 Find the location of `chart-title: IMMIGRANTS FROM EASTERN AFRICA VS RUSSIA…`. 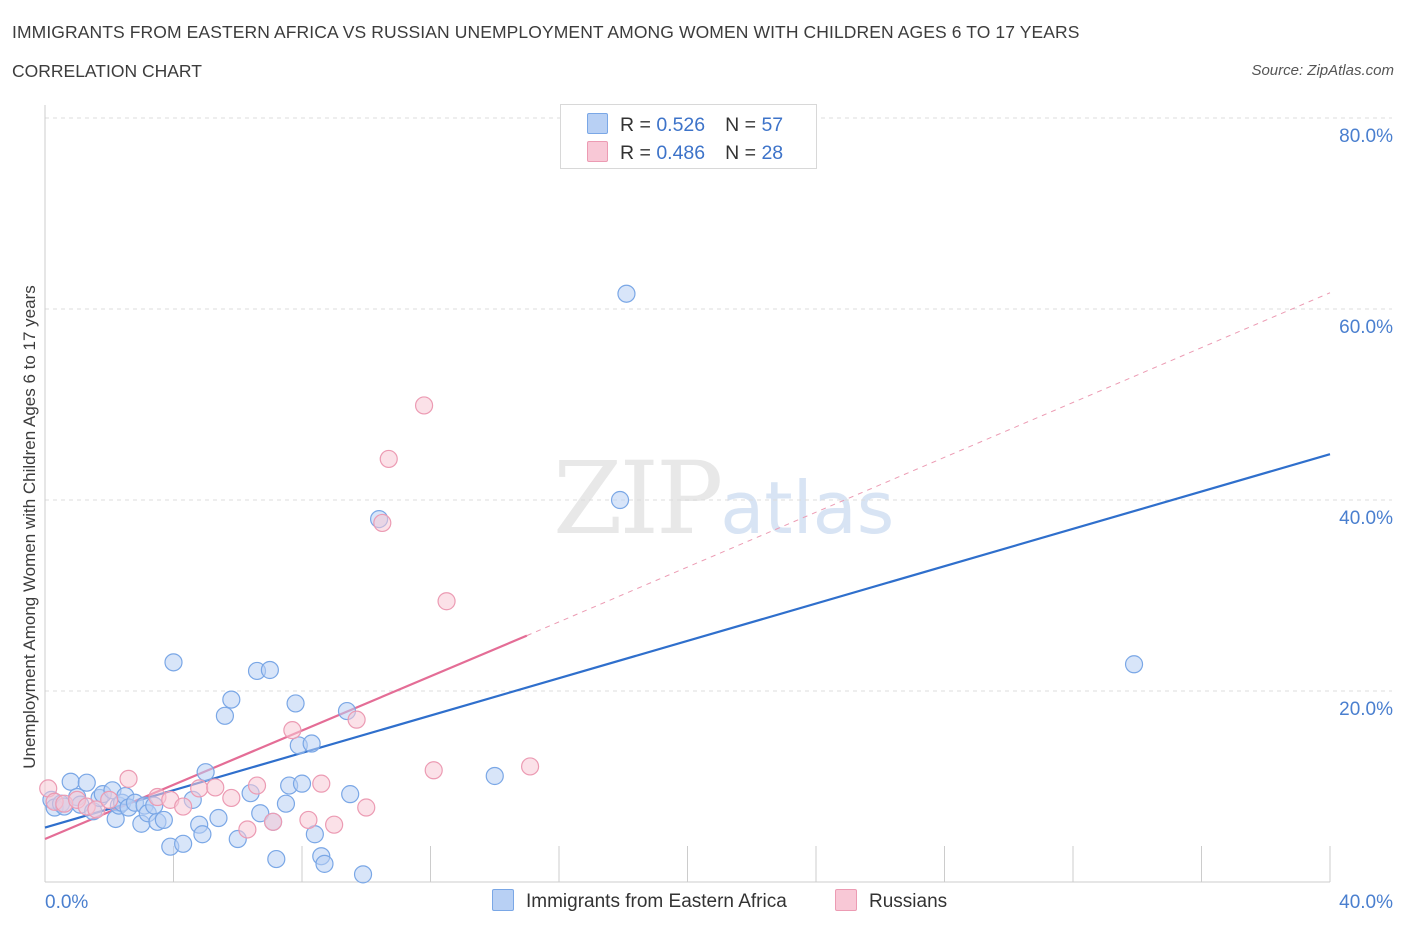

chart-title: IMMIGRANTS FROM EASTERN AFRICA VS RUSSIA… is located at coordinates (546, 32).